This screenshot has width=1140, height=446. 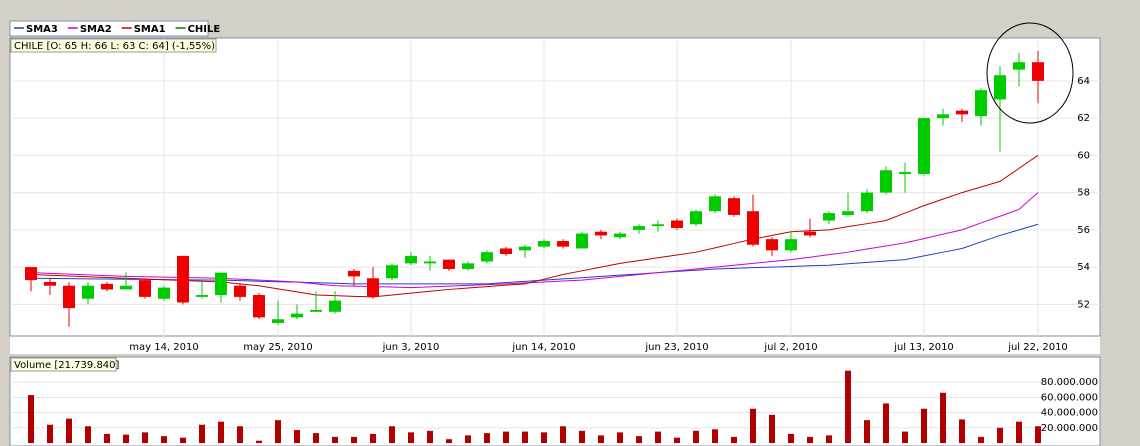 What do you see at coordinates (204, 29) in the screenshot?
I see `legend-label: CHILE` at bounding box center [204, 29].